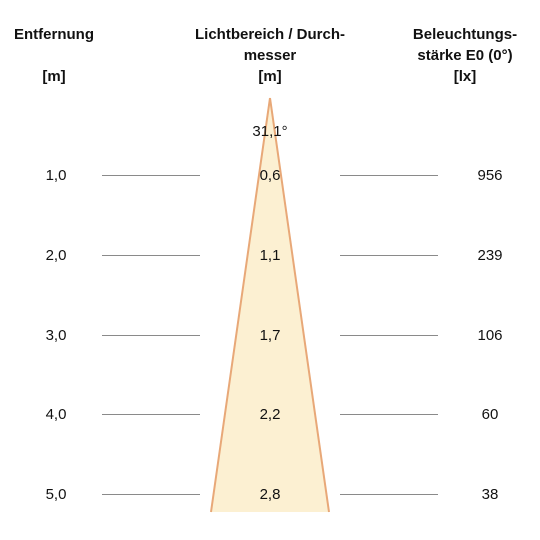 This screenshot has height=540, width=540. Describe the element at coordinates (490, 255) in the screenshot. I see `illuminance-value: 239` at that location.